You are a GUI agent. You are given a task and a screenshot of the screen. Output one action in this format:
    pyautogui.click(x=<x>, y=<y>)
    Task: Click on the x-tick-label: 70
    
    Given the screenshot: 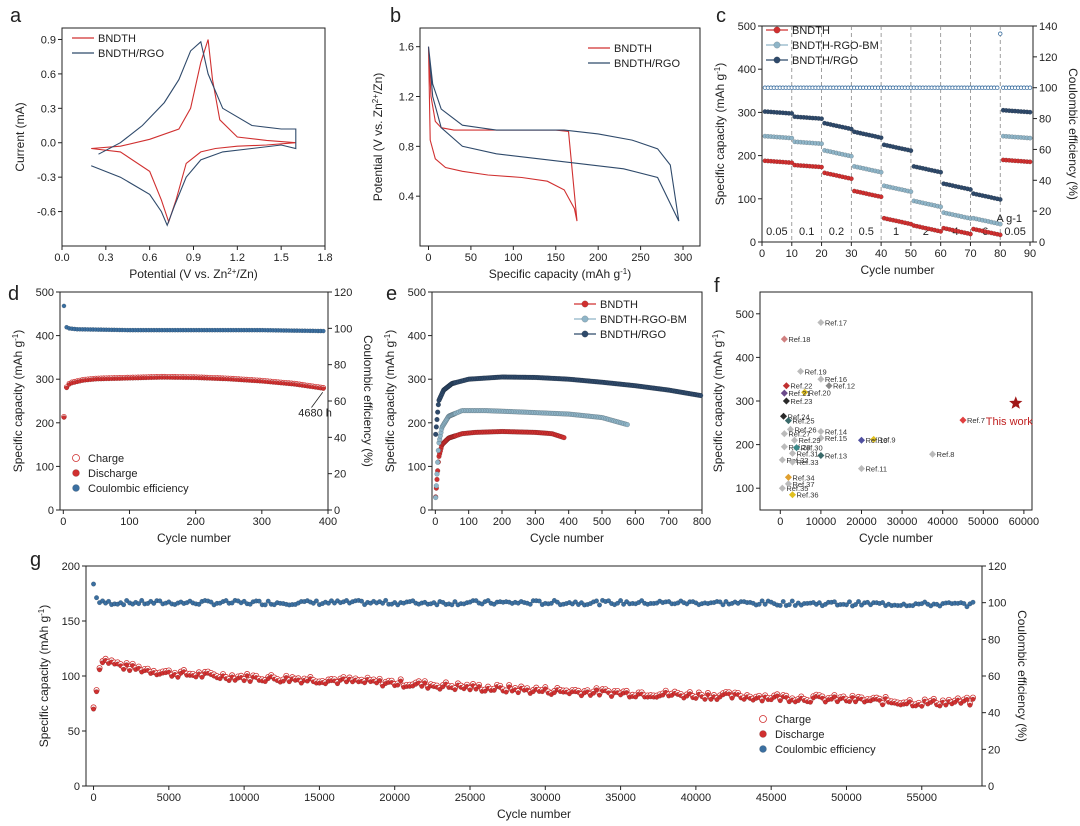 What is the action you would take?
    pyautogui.click(x=970, y=254)
    